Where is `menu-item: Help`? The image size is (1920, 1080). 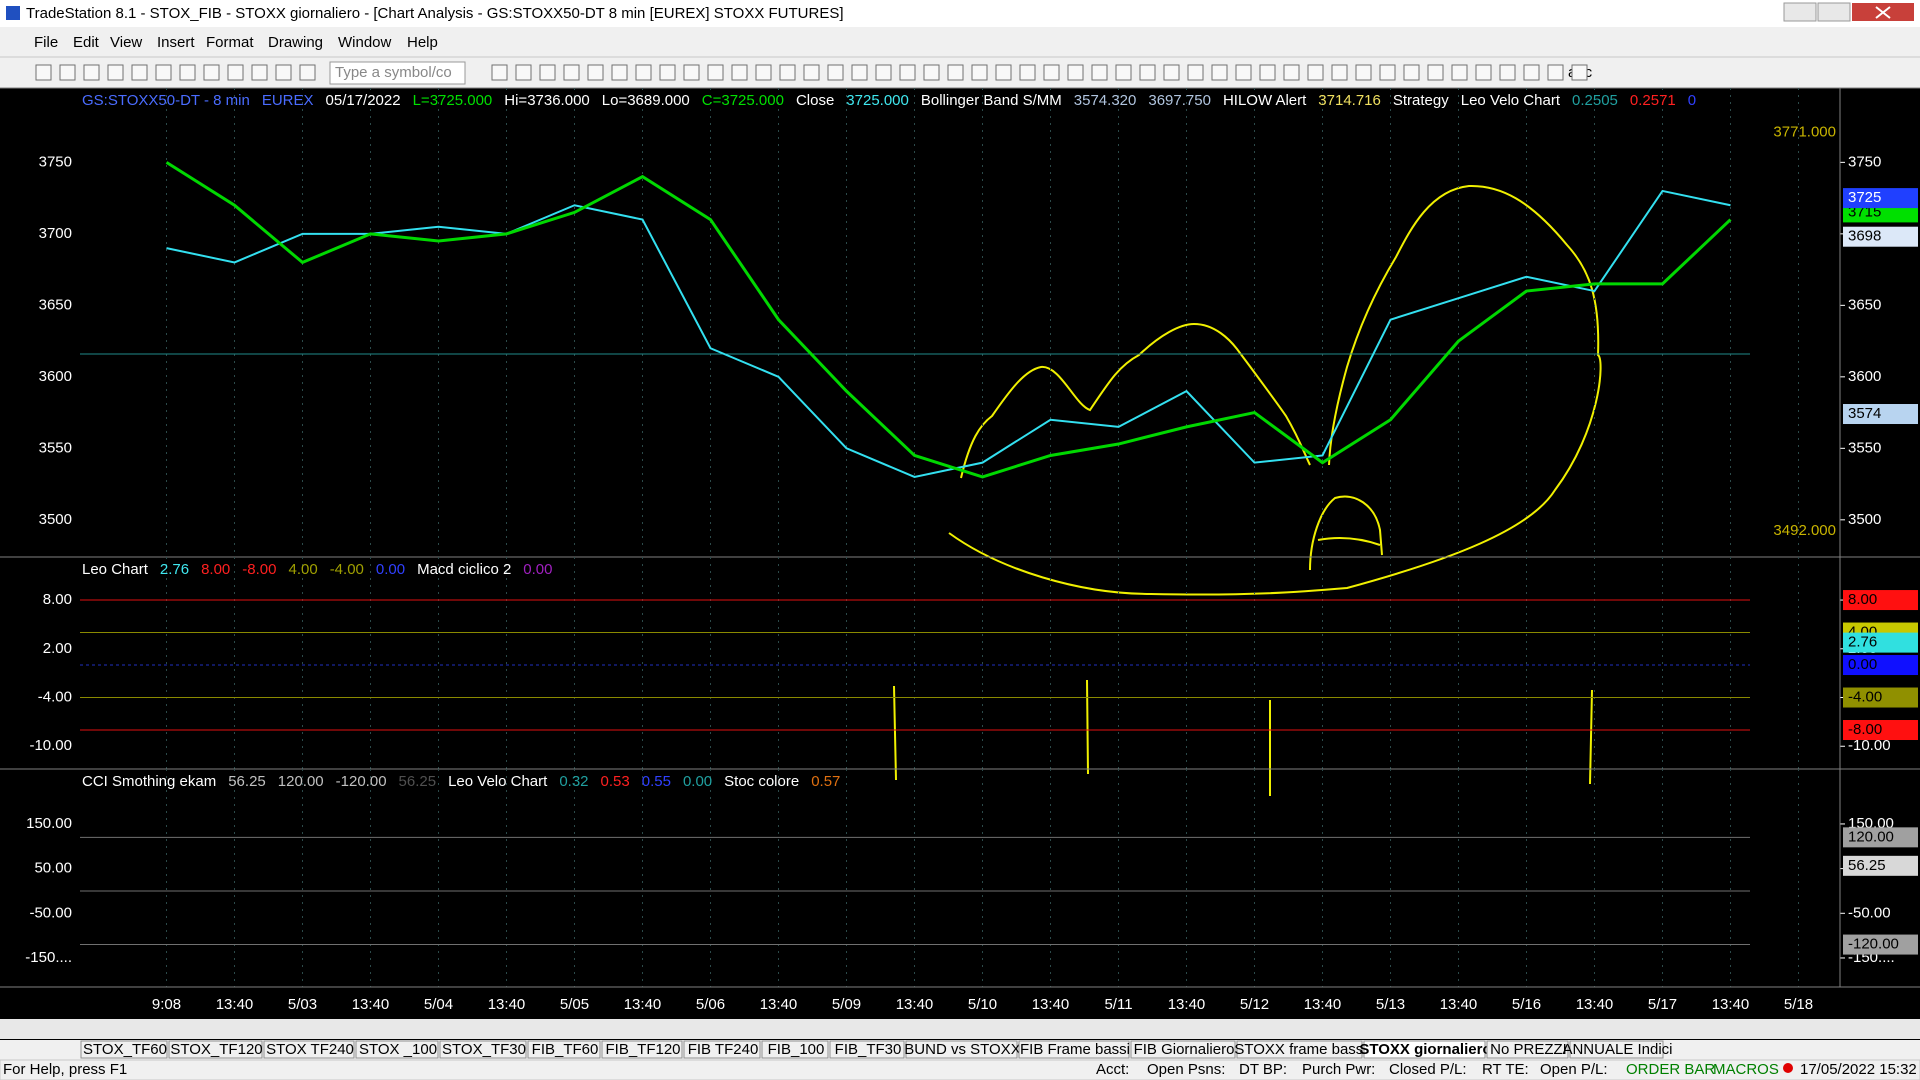 menu-item: Help is located at coordinates (422, 42).